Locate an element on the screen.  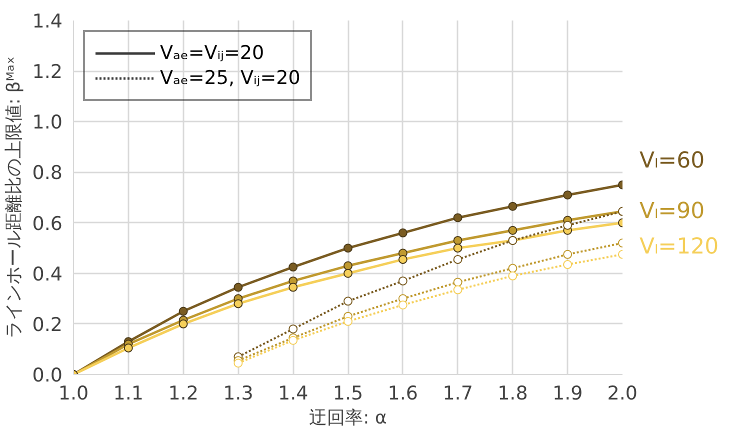
x-tick-label: 1.4 is located at coordinates (293, 393).